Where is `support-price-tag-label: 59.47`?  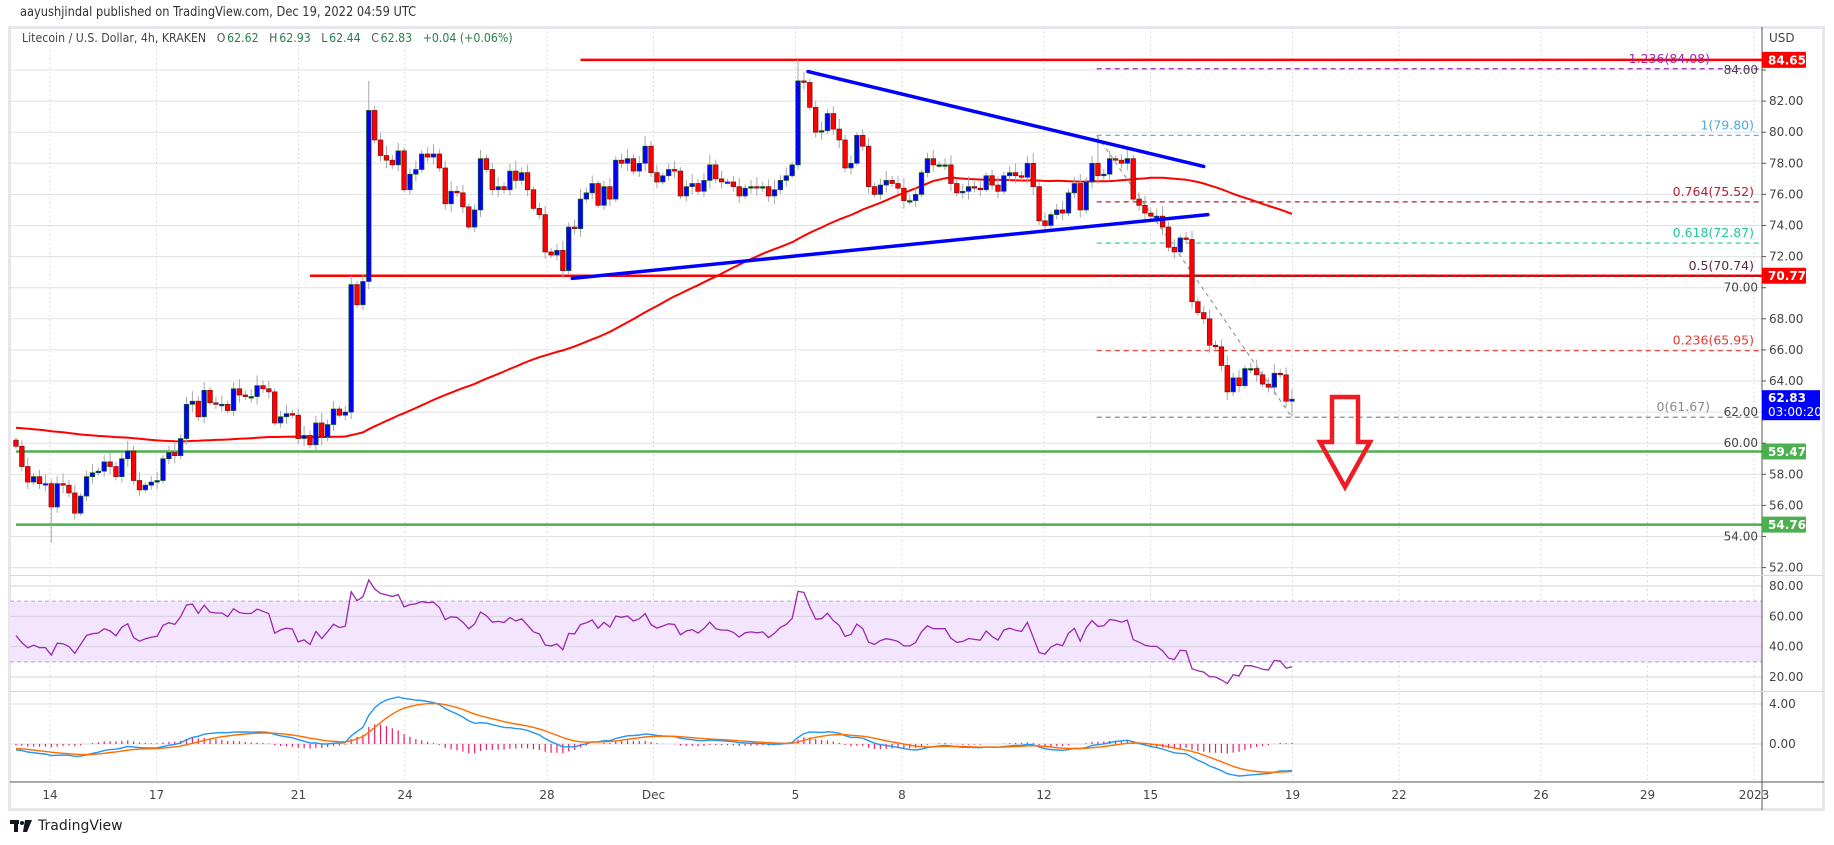
support-price-tag-label: 59.47 is located at coordinates (1787, 452).